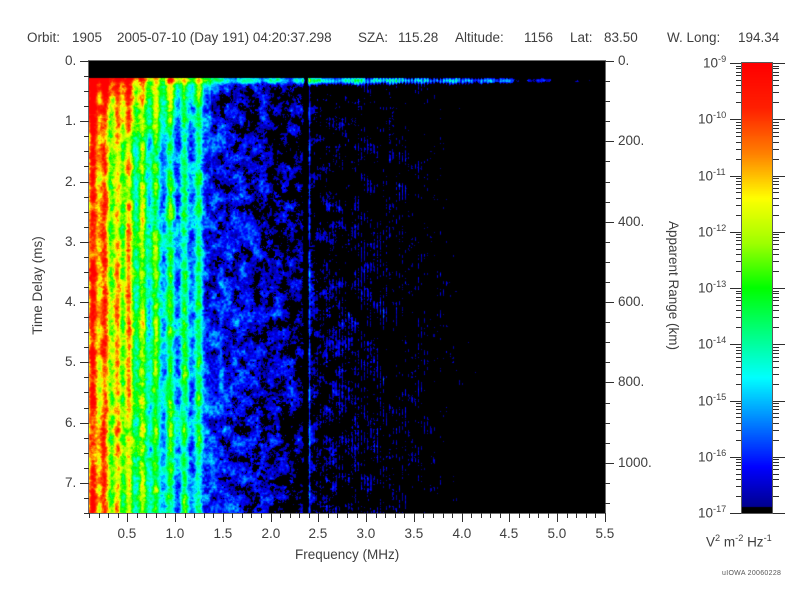 This screenshot has height=600, width=800. Describe the element at coordinates (712, 118) in the screenshot. I see `colorbar-tick-label: 10-10` at that location.